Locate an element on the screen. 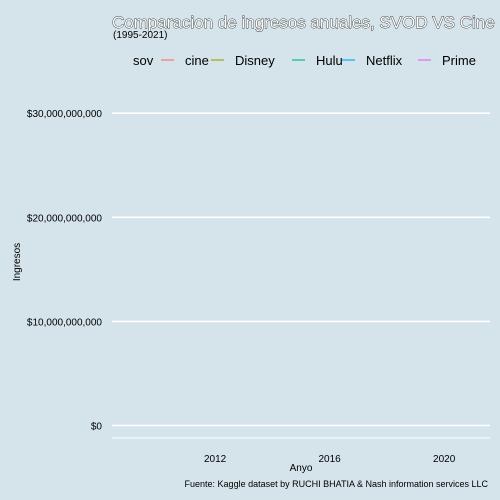  x-tick-label: 2016 is located at coordinates (330, 459).